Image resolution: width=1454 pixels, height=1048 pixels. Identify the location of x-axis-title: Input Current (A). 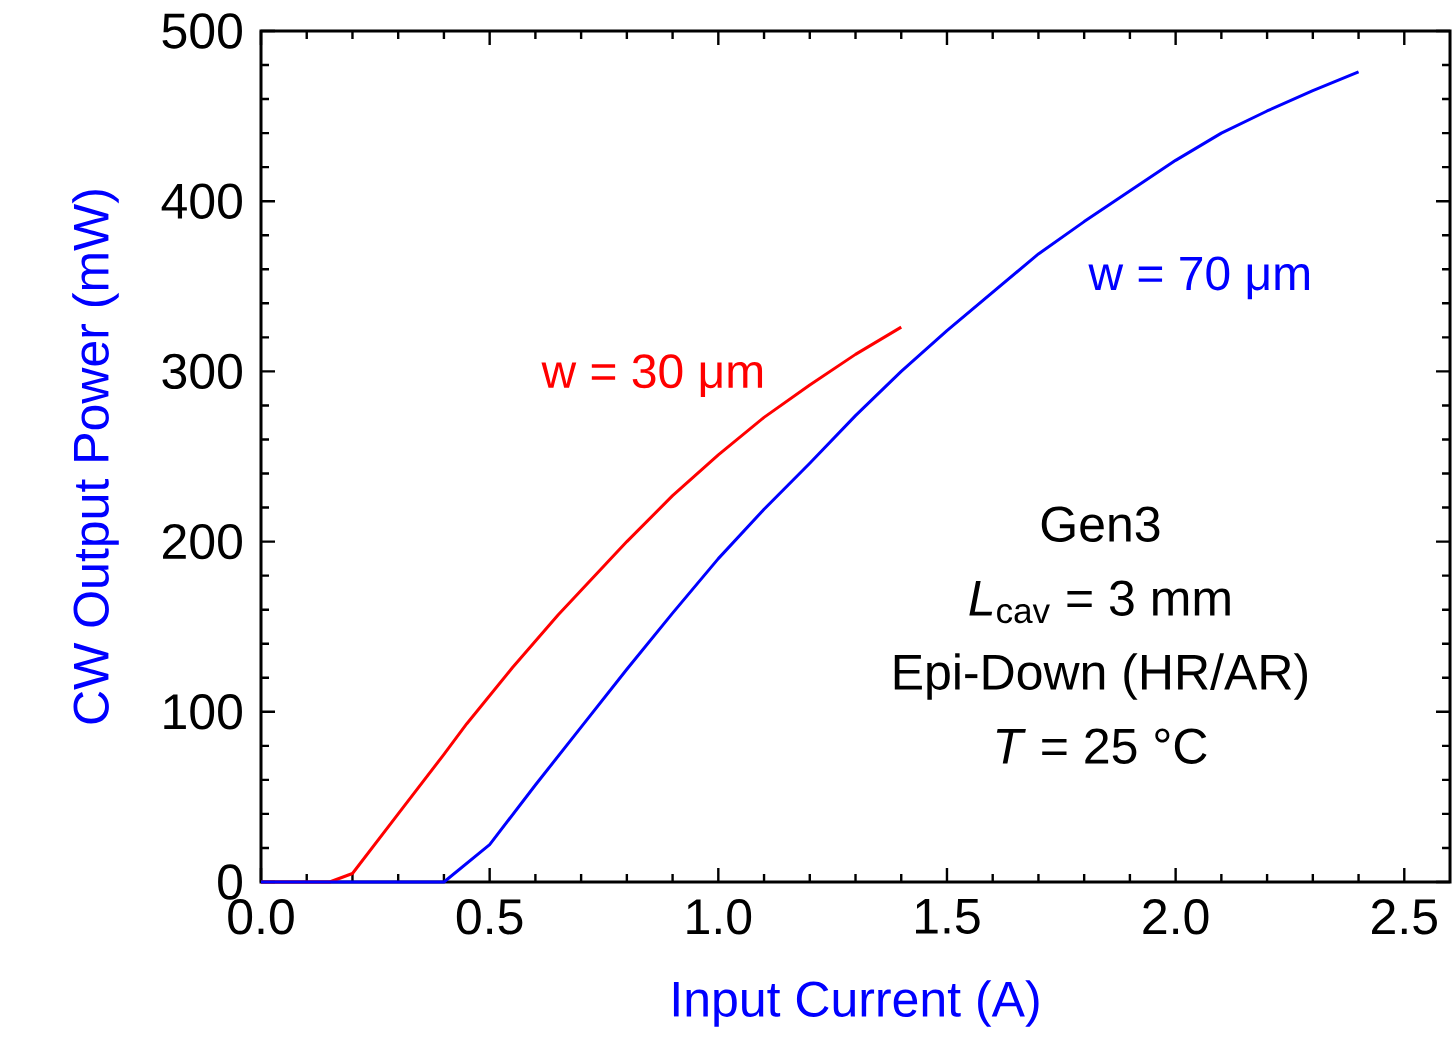
(856, 1003).